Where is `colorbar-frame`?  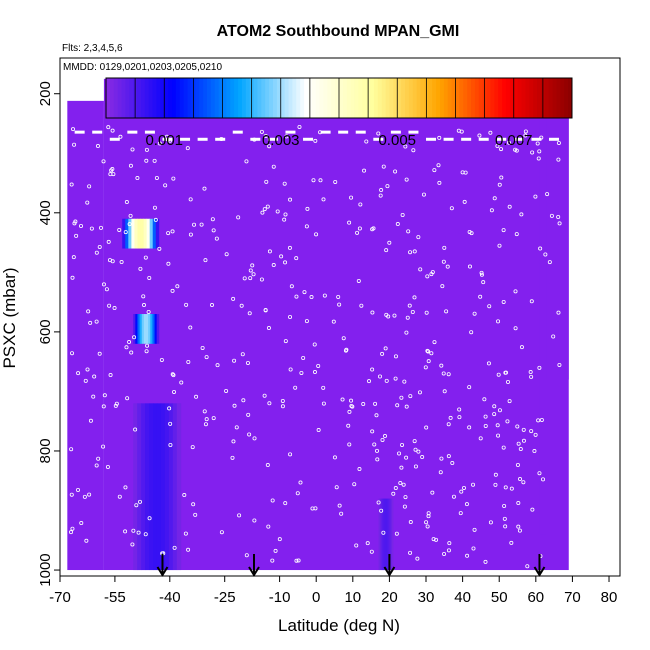
colorbar-frame is located at coordinates (339, 98).